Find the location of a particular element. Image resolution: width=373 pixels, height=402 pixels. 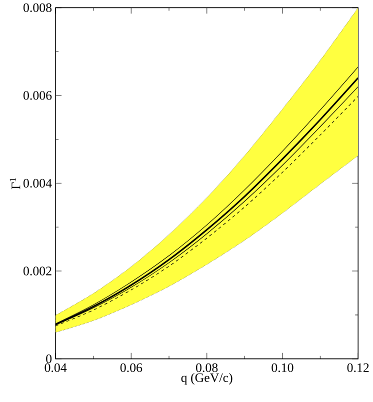

x-tick-label: 0.06 is located at coordinates (131, 367).